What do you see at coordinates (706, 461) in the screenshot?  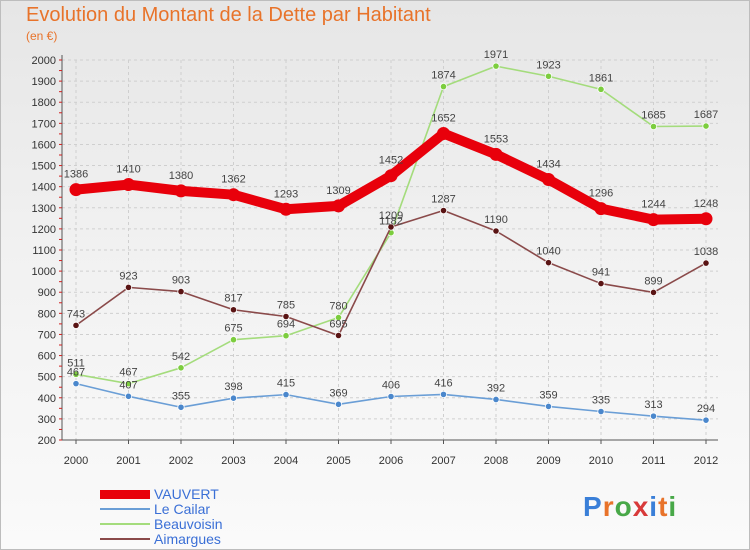 I see `x-tick-label: 2012` at bounding box center [706, 461].